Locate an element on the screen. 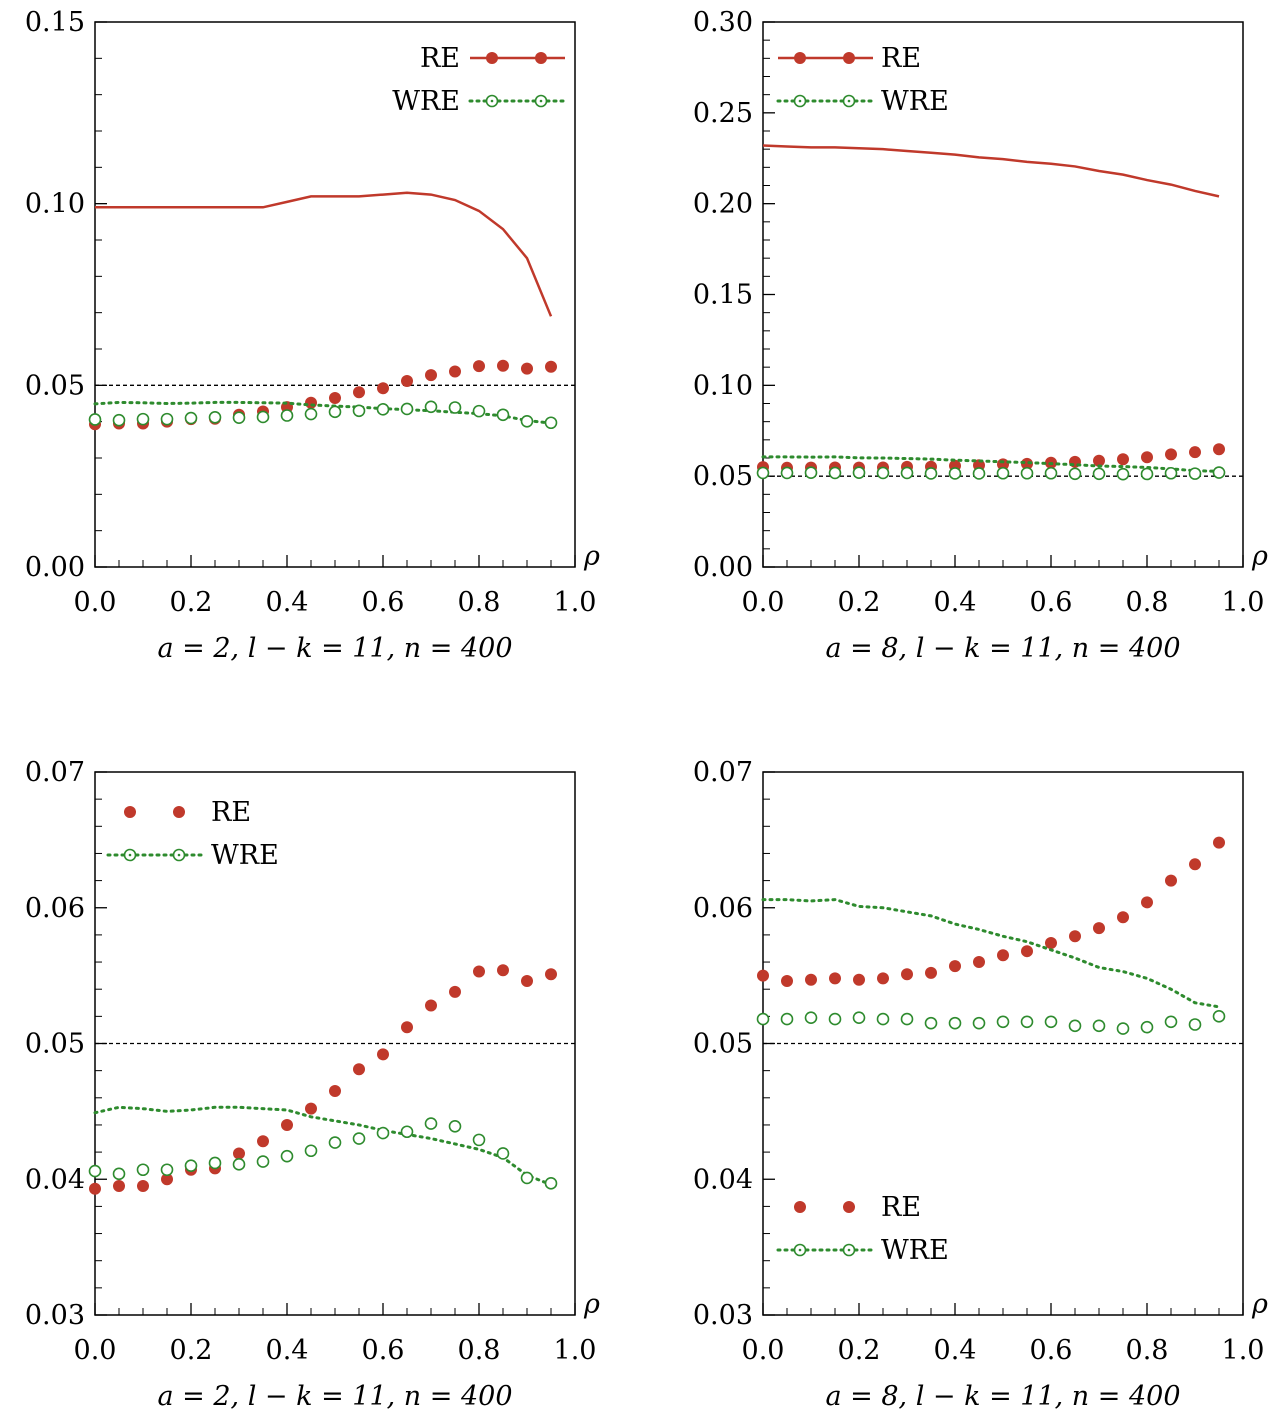  x-tick-label: 0.8 is located at coordinates (1147, 602).